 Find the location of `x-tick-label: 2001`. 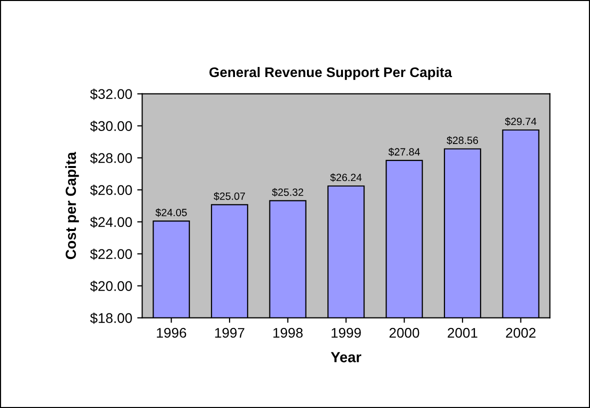

x-tick-label: 2001 is located at coordinates (463, 333).